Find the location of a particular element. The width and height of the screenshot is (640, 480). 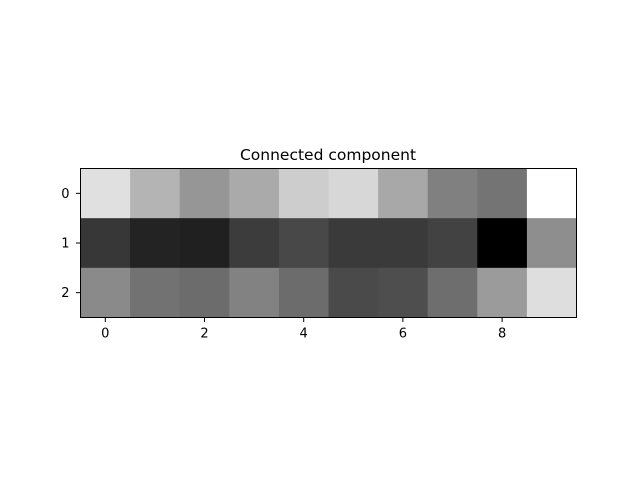

y-tick-label-1: 1 is located at coordinates (65, 244).